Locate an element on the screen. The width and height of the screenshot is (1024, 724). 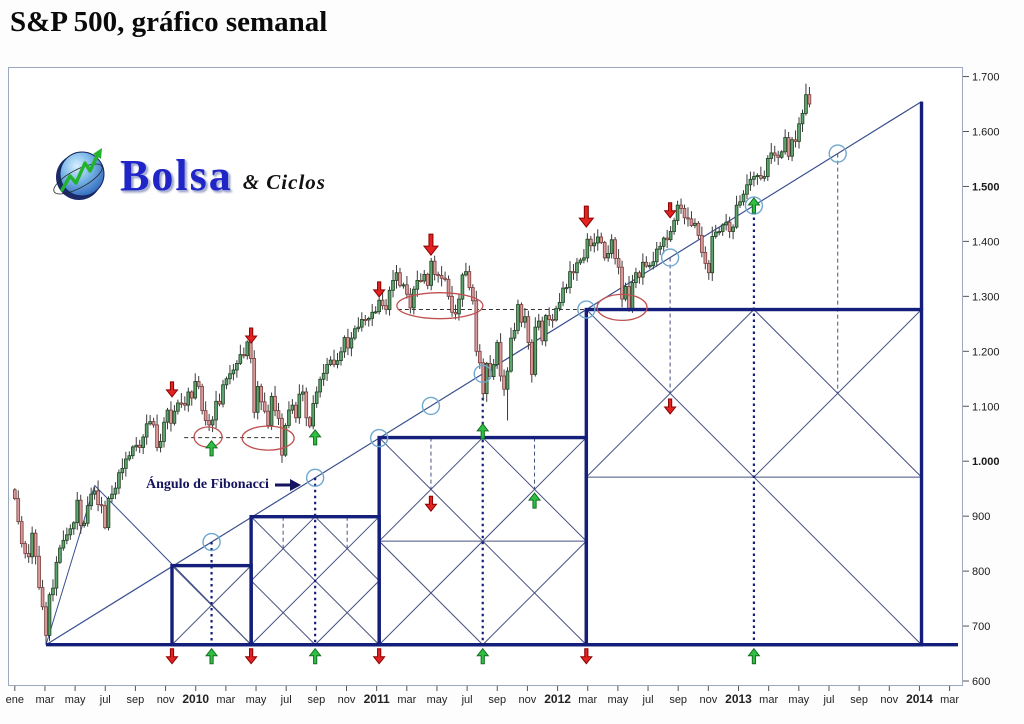
highlight-ellipses is located at coordinates (420, 371).